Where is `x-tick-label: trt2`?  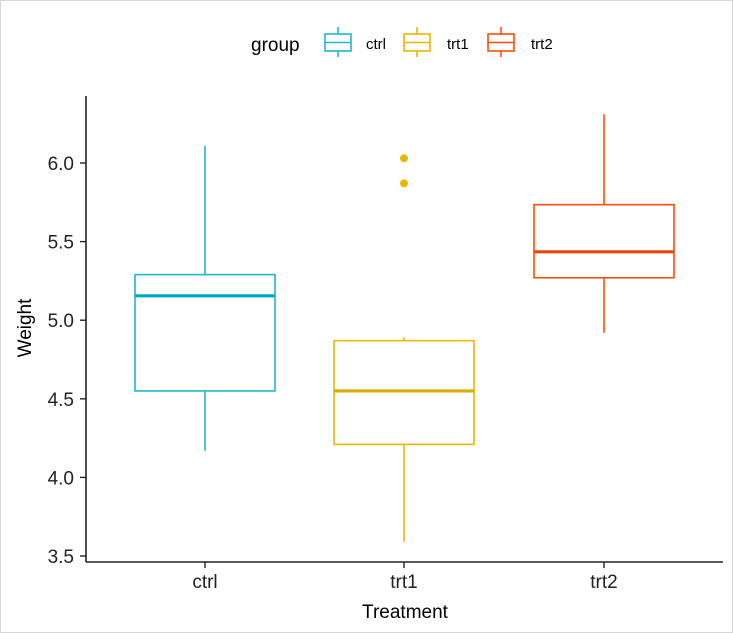 x-tick-label: trt2 is located at coordinates (603, 582).